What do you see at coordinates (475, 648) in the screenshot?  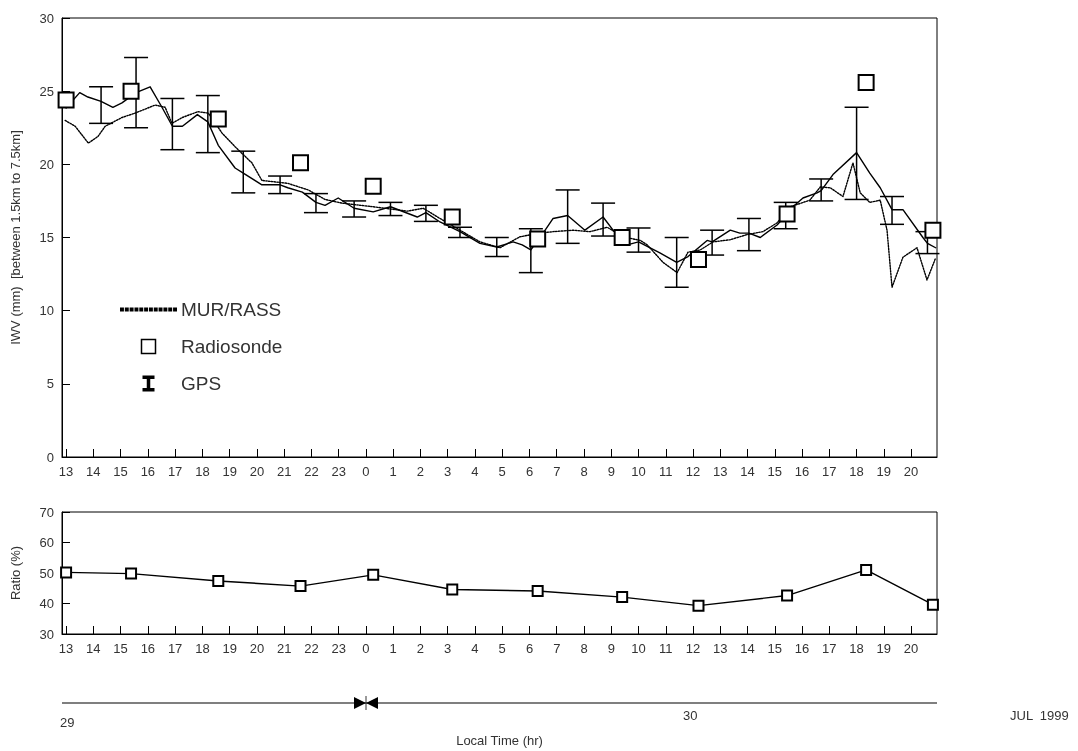 I see `x-tick-label: 4` at bounding box center [475, 648].